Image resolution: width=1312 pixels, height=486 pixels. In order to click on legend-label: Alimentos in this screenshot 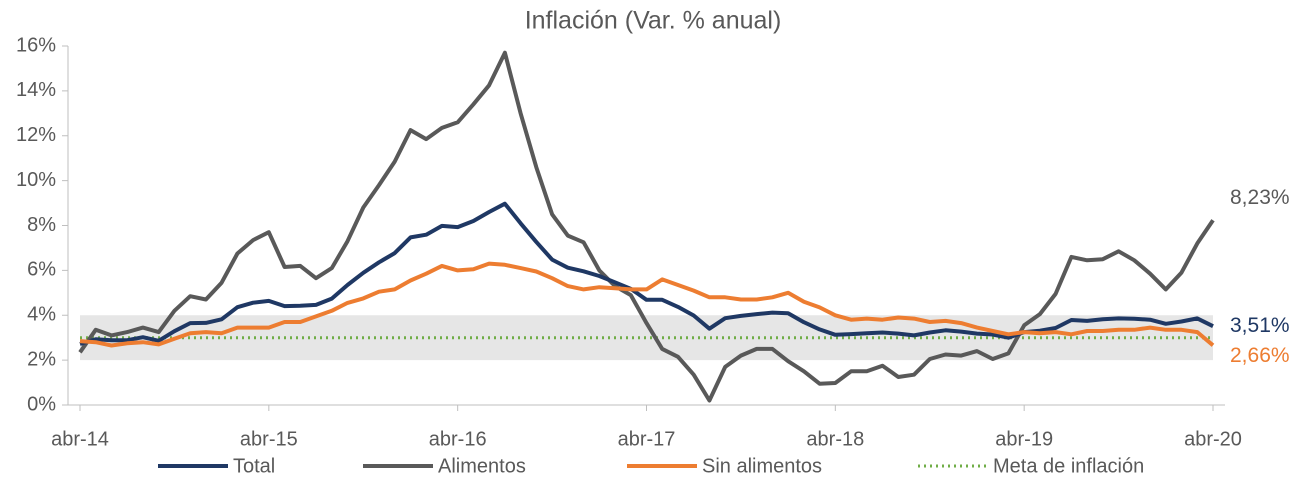, I will do `click(482, 466)`.